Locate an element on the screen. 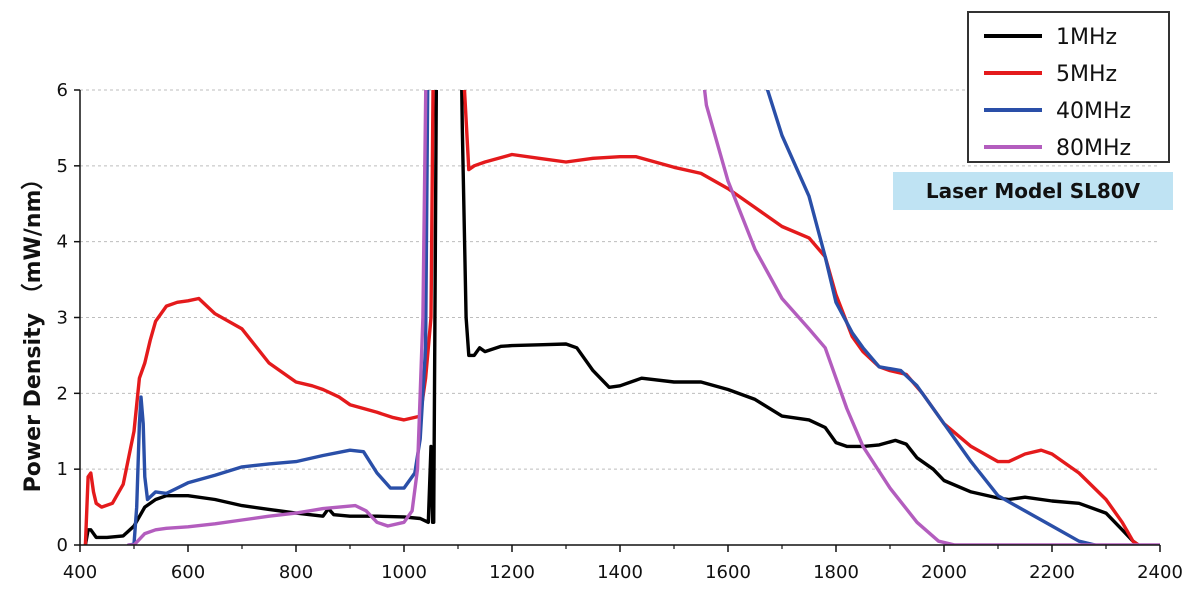 This screenshot has height=596, width=1200. legend: 1MHz 5MHz 40MHz 80MHz is located at coordinates (1068, 87).